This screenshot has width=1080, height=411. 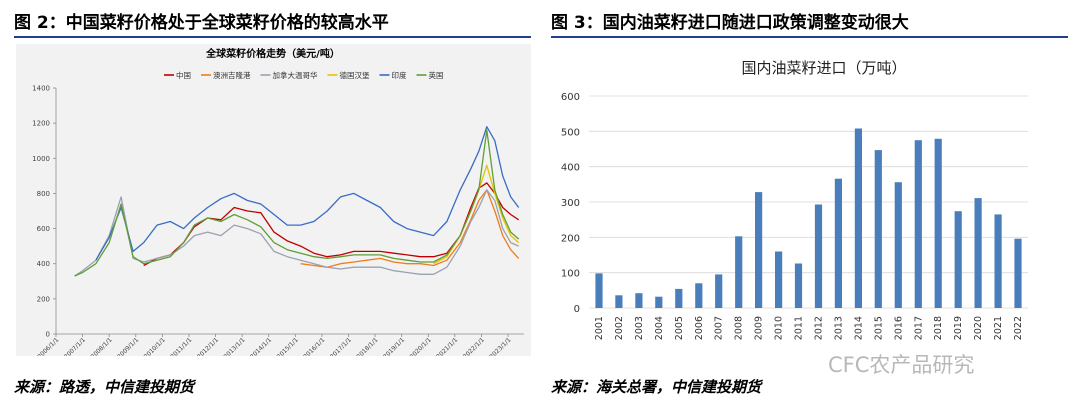 What do you see at coordinates (355, 75) in the screenshot?
I see `legend-label-3: 德国汉堡` at bounding box center [355, 75].